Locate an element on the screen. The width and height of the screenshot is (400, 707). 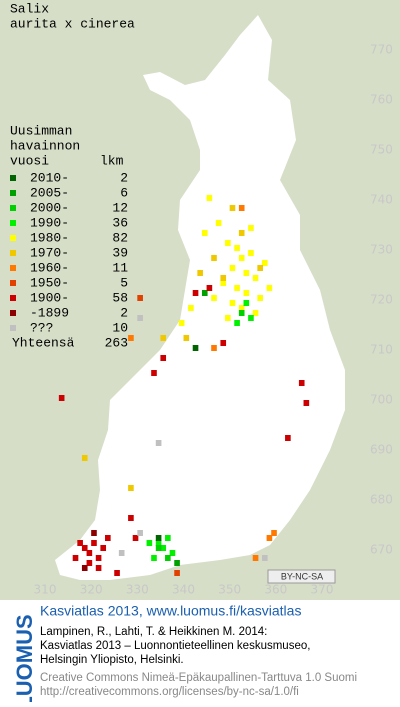
license-badge: BY-NC-SA is located at coordinates (302, 576).